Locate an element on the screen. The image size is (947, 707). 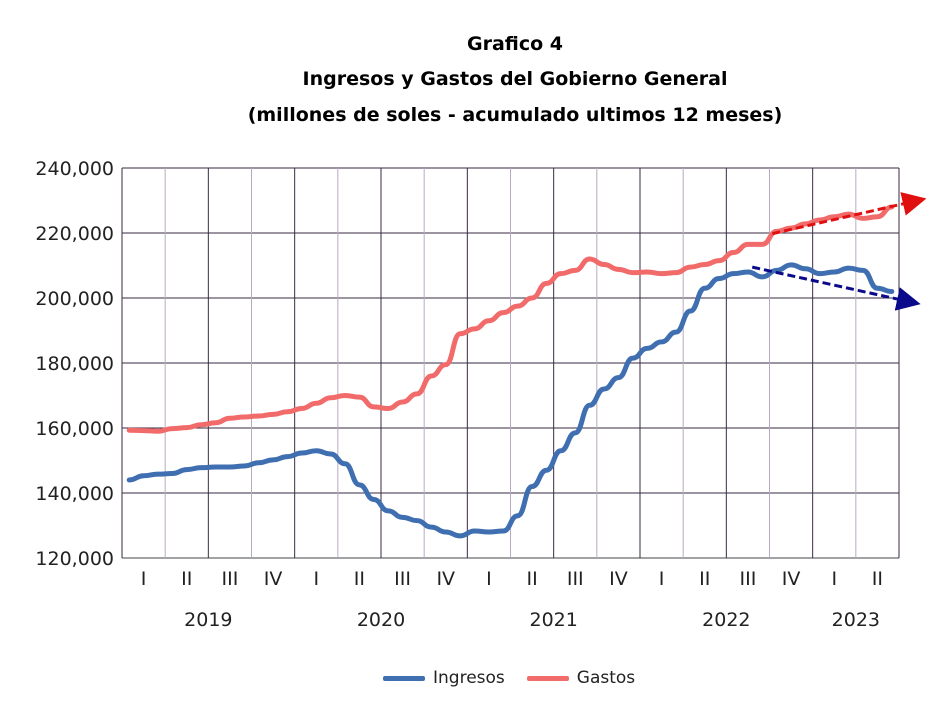
chart-title: Grafico 4 is located at coordinates (515, 44).